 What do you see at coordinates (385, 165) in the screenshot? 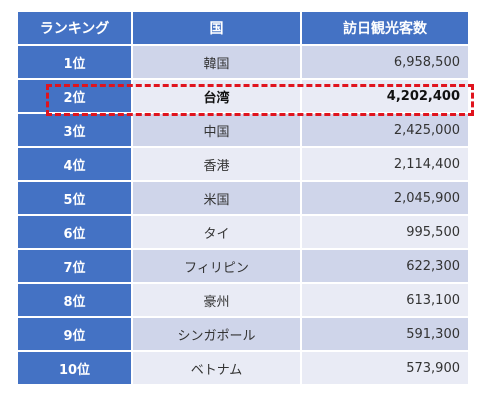
I see `row-4-visitors: 2,114,400` at bounding box center [385, 165].